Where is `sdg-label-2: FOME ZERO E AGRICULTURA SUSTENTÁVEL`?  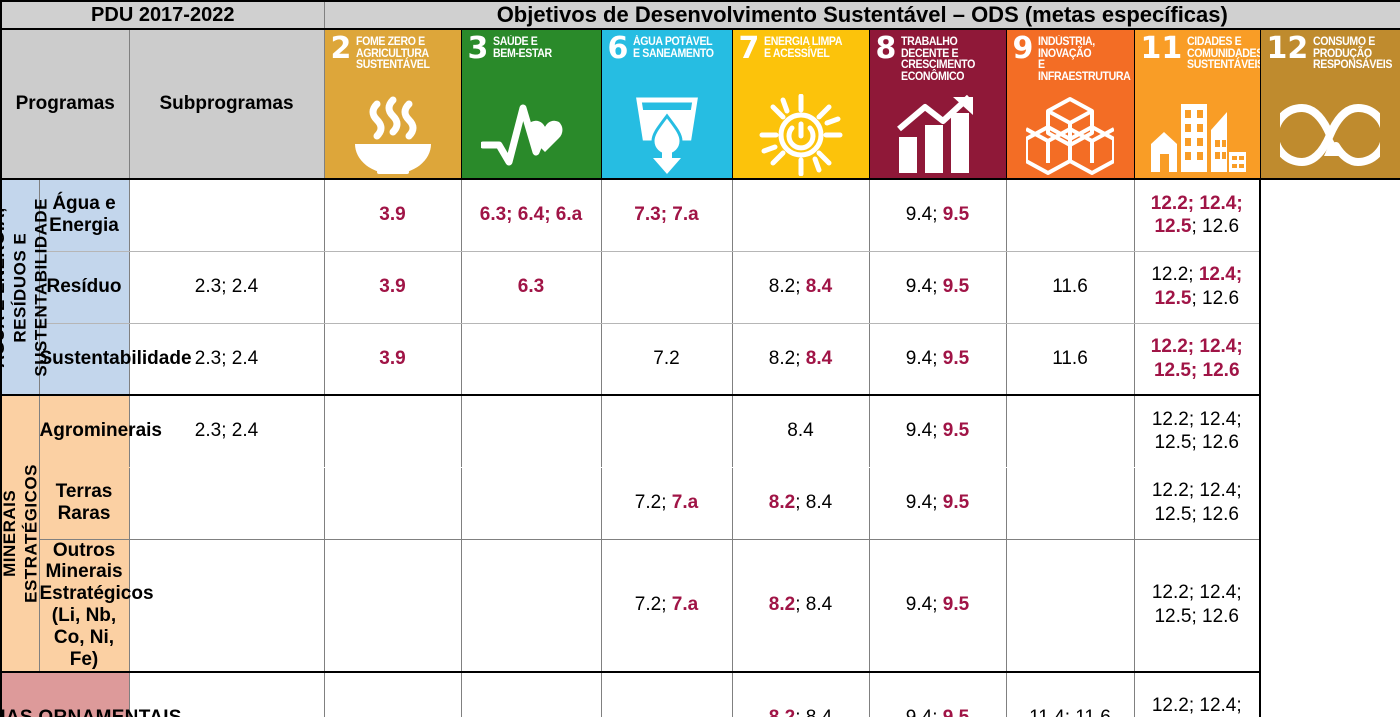 sdg-label-2: FOME ZERO E AGRICULTURA SUSTENTÁVEL is located at coordinates (393, 53).